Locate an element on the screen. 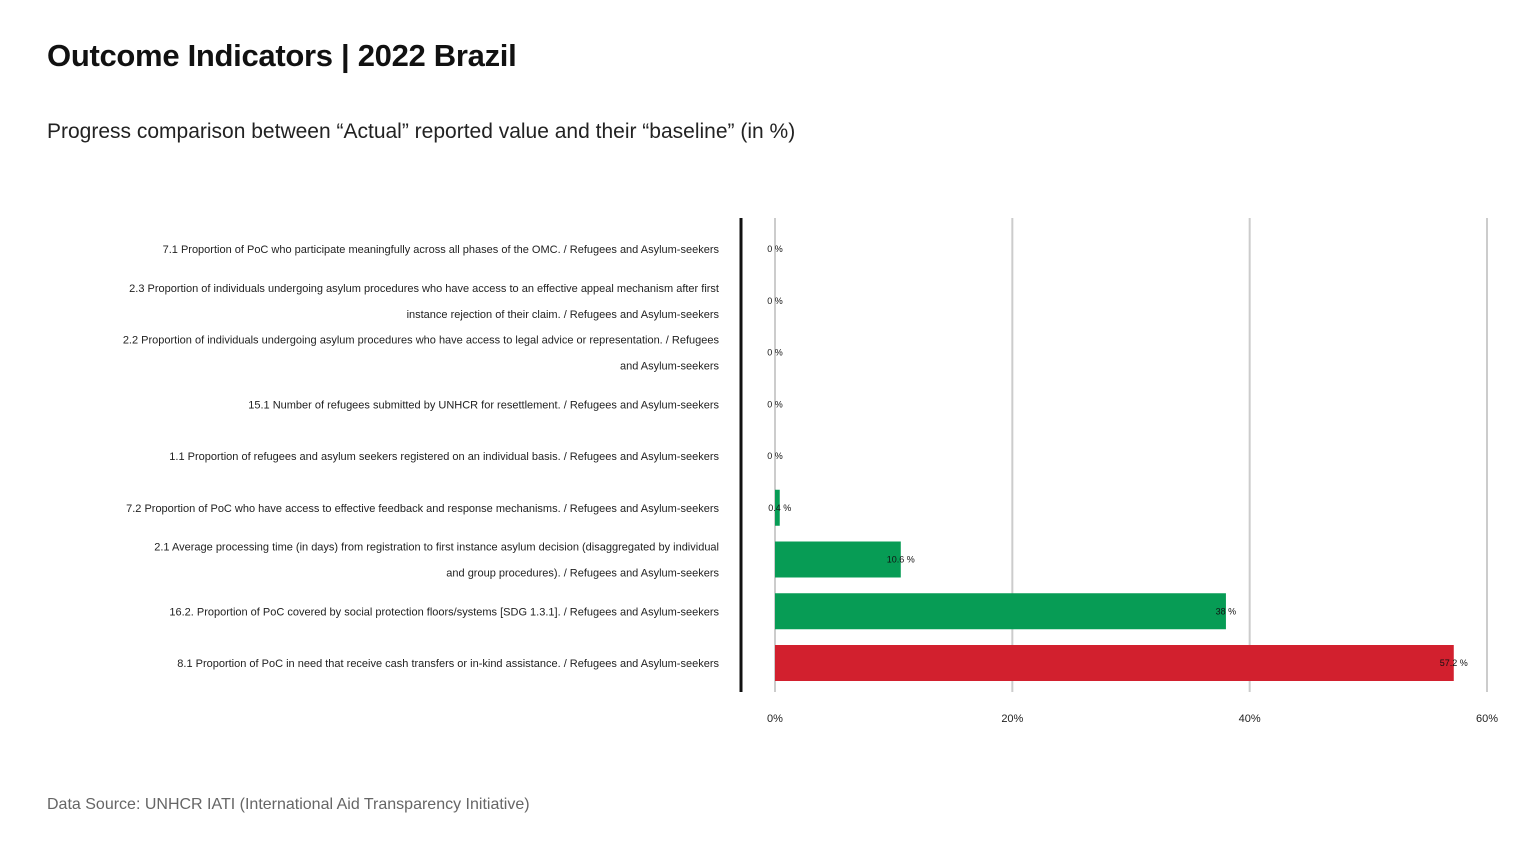 Image resolution: width=1536 pixels, height=865 pixels. category-label: and Asylum-seekers is located at coordinates (670, 367).